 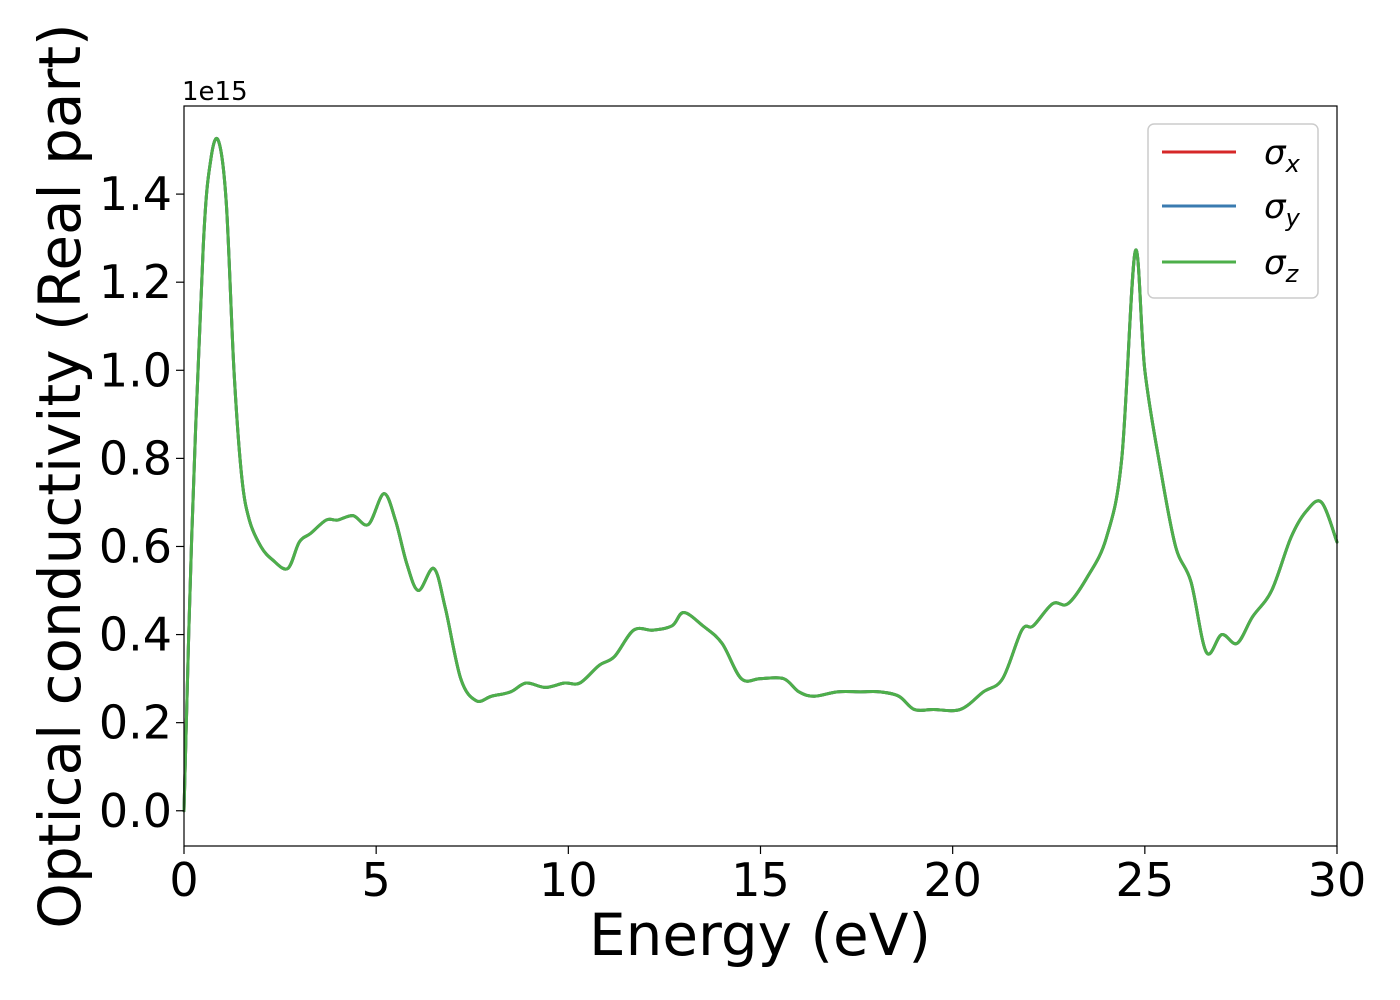 What do you see at coordinates (1282, 155) in the screenshot?
I see `legend-label: σx` at bounding box center [1282, 155].